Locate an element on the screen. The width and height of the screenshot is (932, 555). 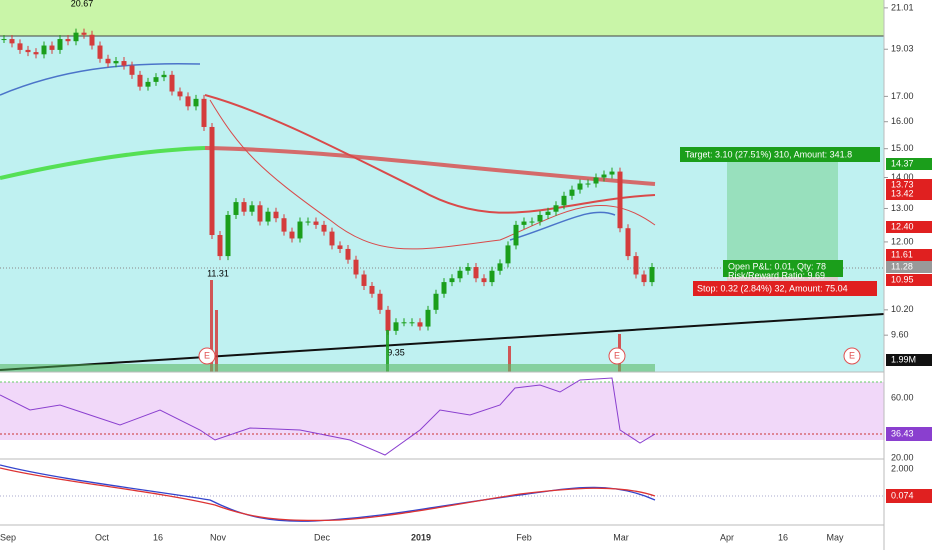
target-box is located at coordinates (780, 154).